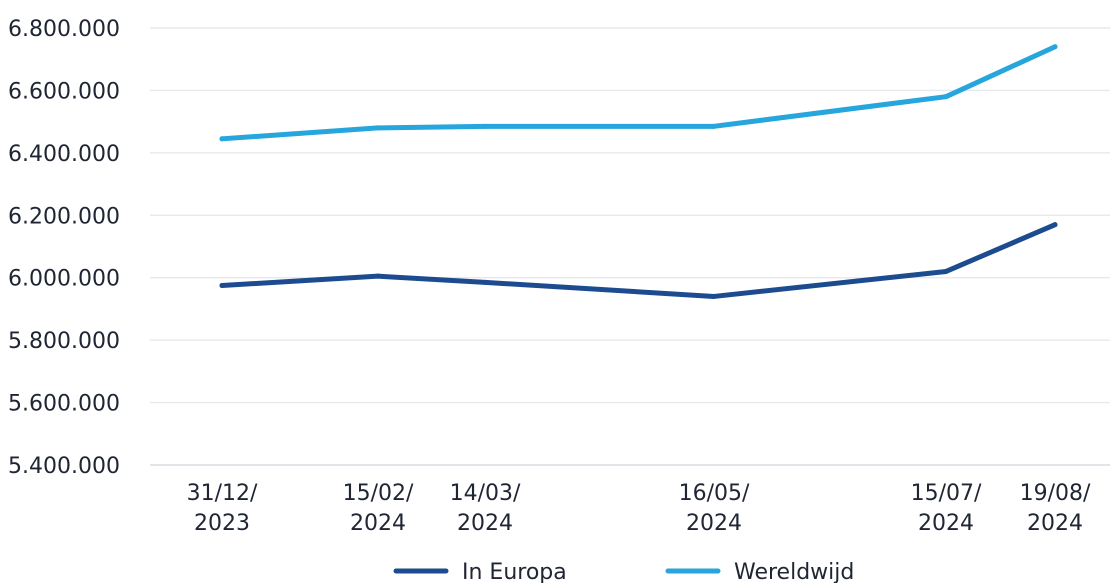 This screenshot has height=587, width=1115. I want to click on legend-item-in-europa: In Europa, so click(480, 572).